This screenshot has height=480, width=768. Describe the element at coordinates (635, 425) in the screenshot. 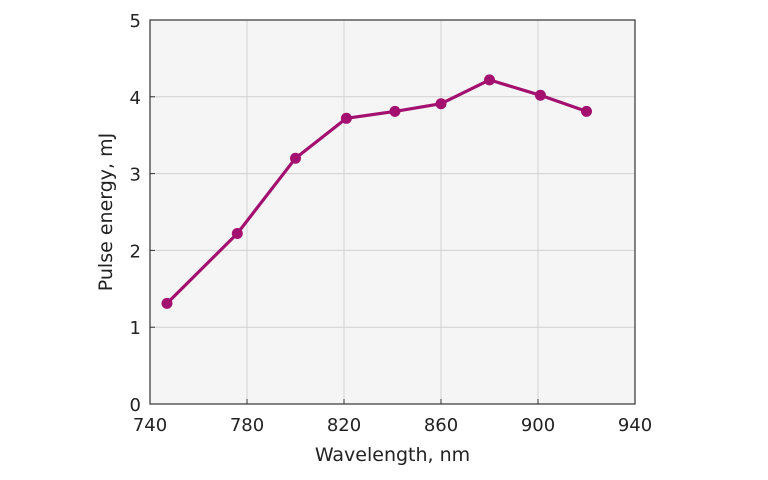

I see `x-tick-label: 940` at that location.